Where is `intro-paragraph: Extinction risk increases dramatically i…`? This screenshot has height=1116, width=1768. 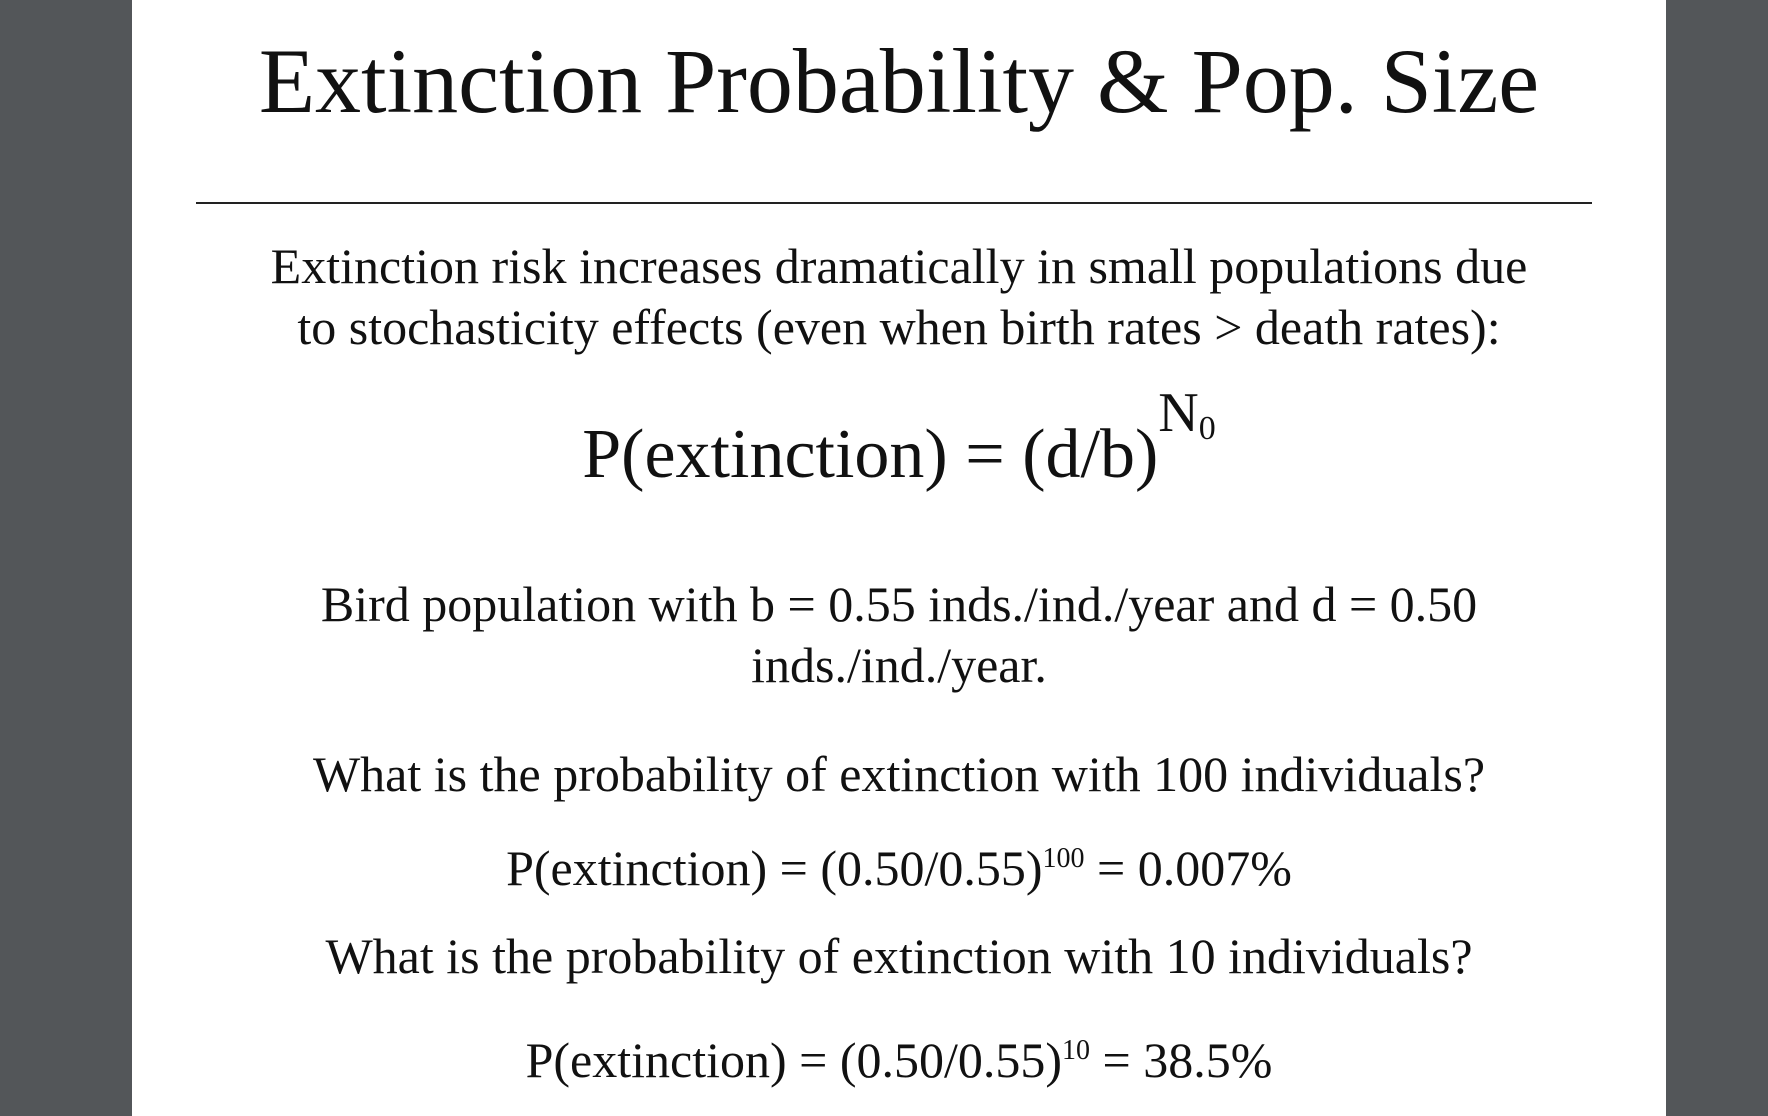
intro-paragraph: Extinction risk increases dramatically i… is located at coordinates (899, 297).